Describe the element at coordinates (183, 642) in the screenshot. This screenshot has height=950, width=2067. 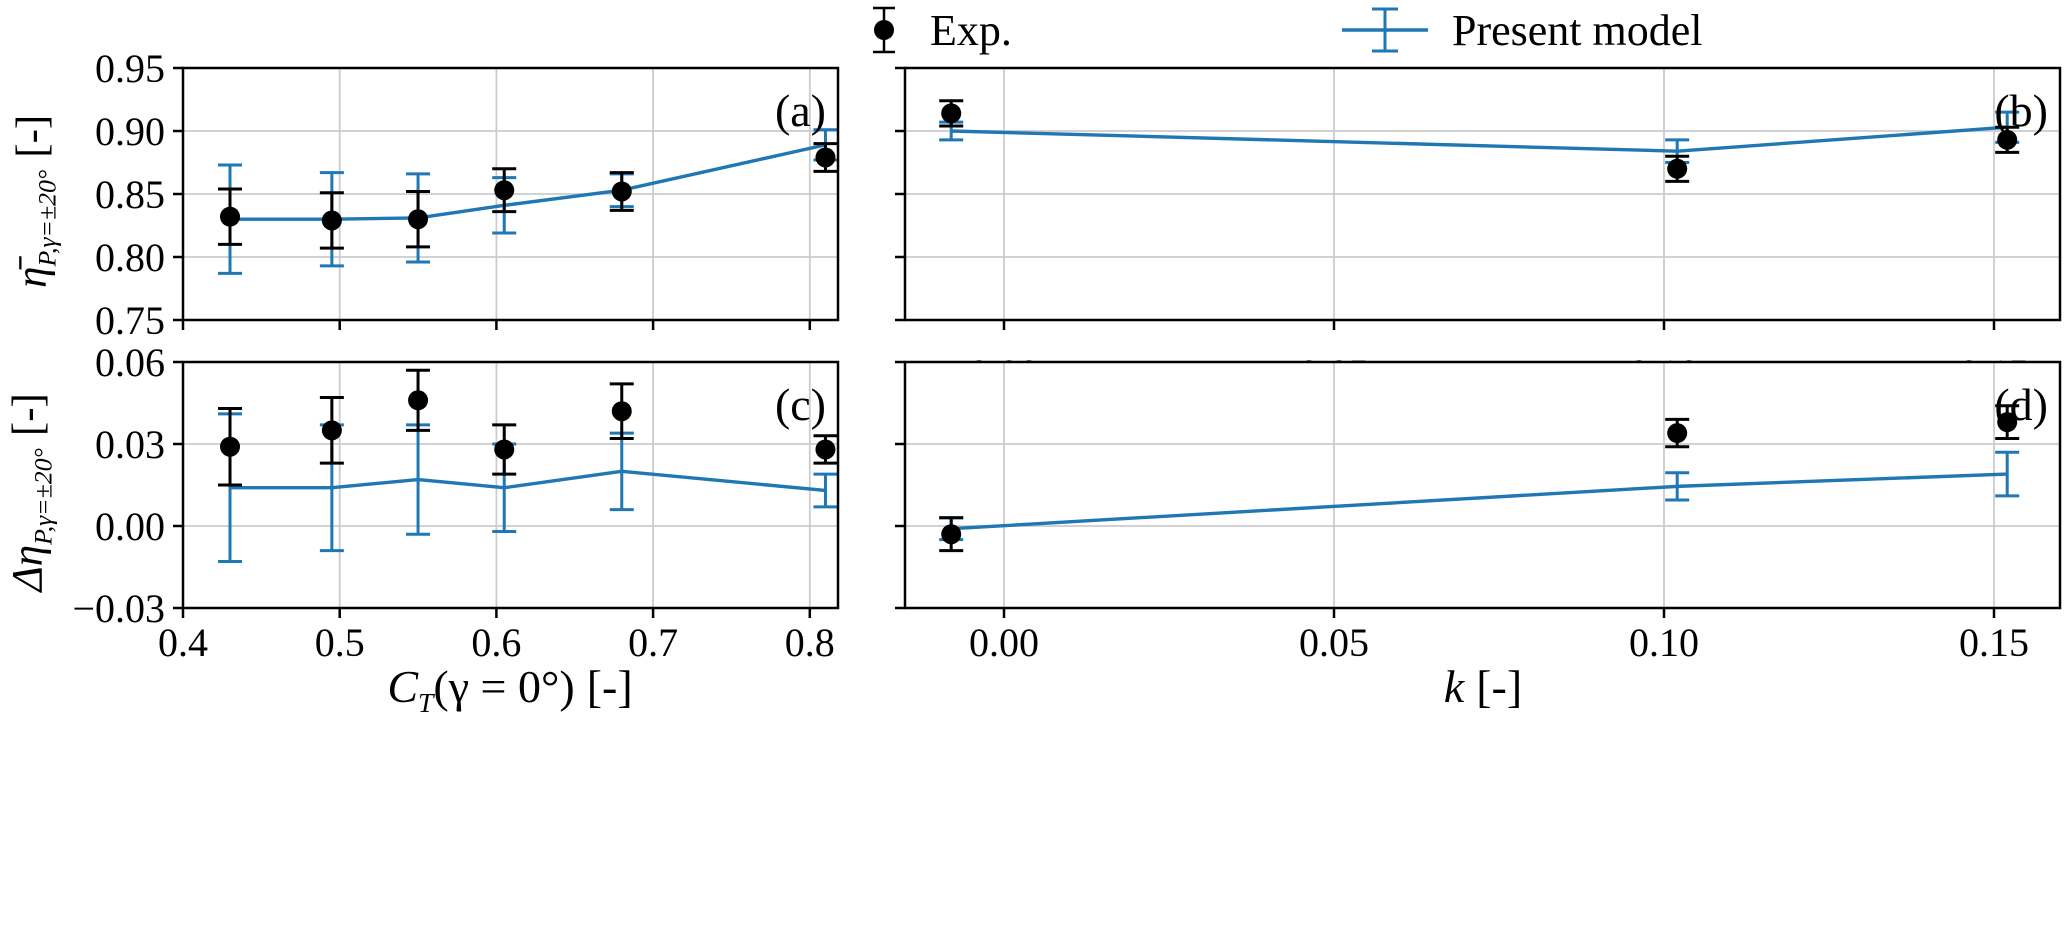
I see `svg-text: 0.4` at that location.